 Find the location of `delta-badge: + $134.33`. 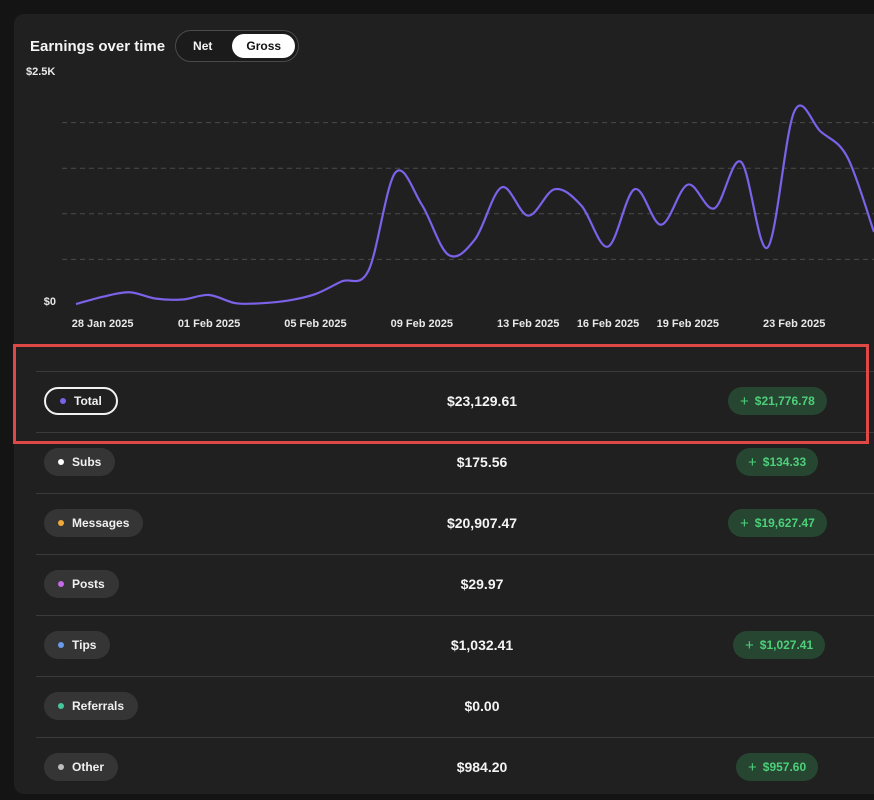

delta-badge: + $134.33 is located at coordinates (777, 462).